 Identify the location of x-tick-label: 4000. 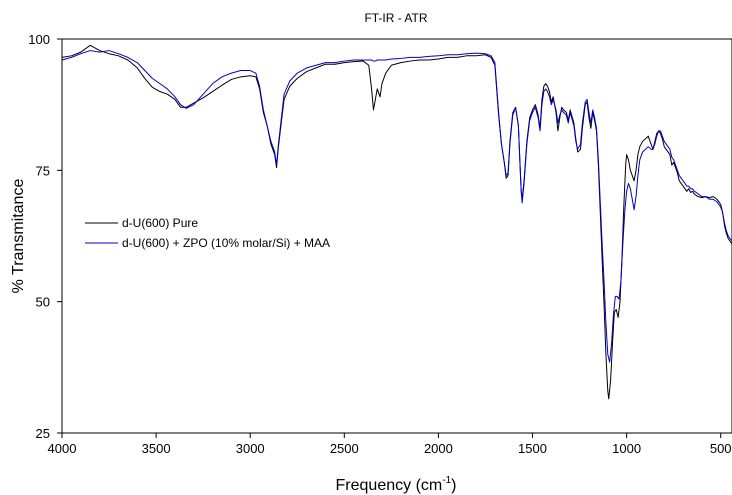
(62, 448).